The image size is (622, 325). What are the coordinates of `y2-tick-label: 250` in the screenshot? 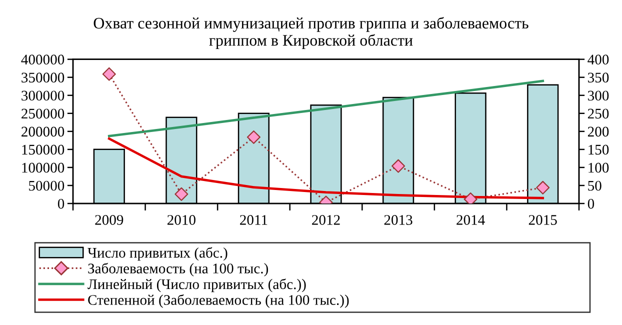 It's located at (598, 113).